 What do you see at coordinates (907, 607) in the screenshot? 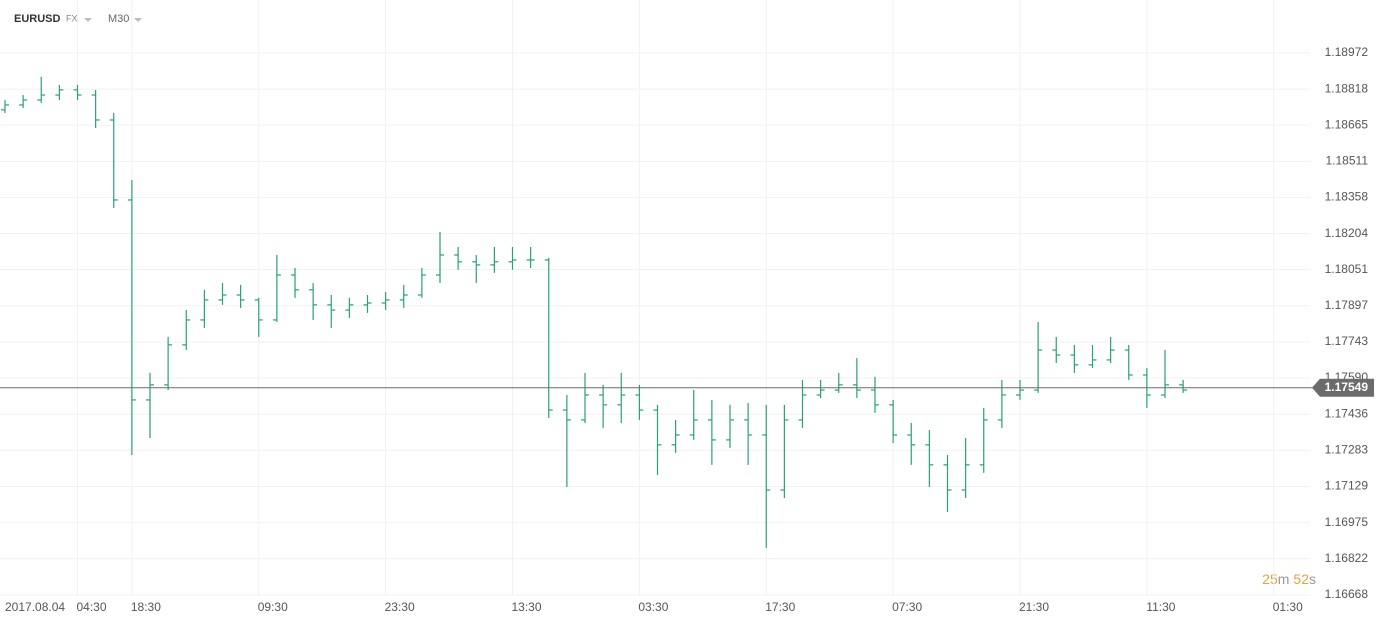
I see `x-tick-label: 07:30` at bounding box center [907, 607].